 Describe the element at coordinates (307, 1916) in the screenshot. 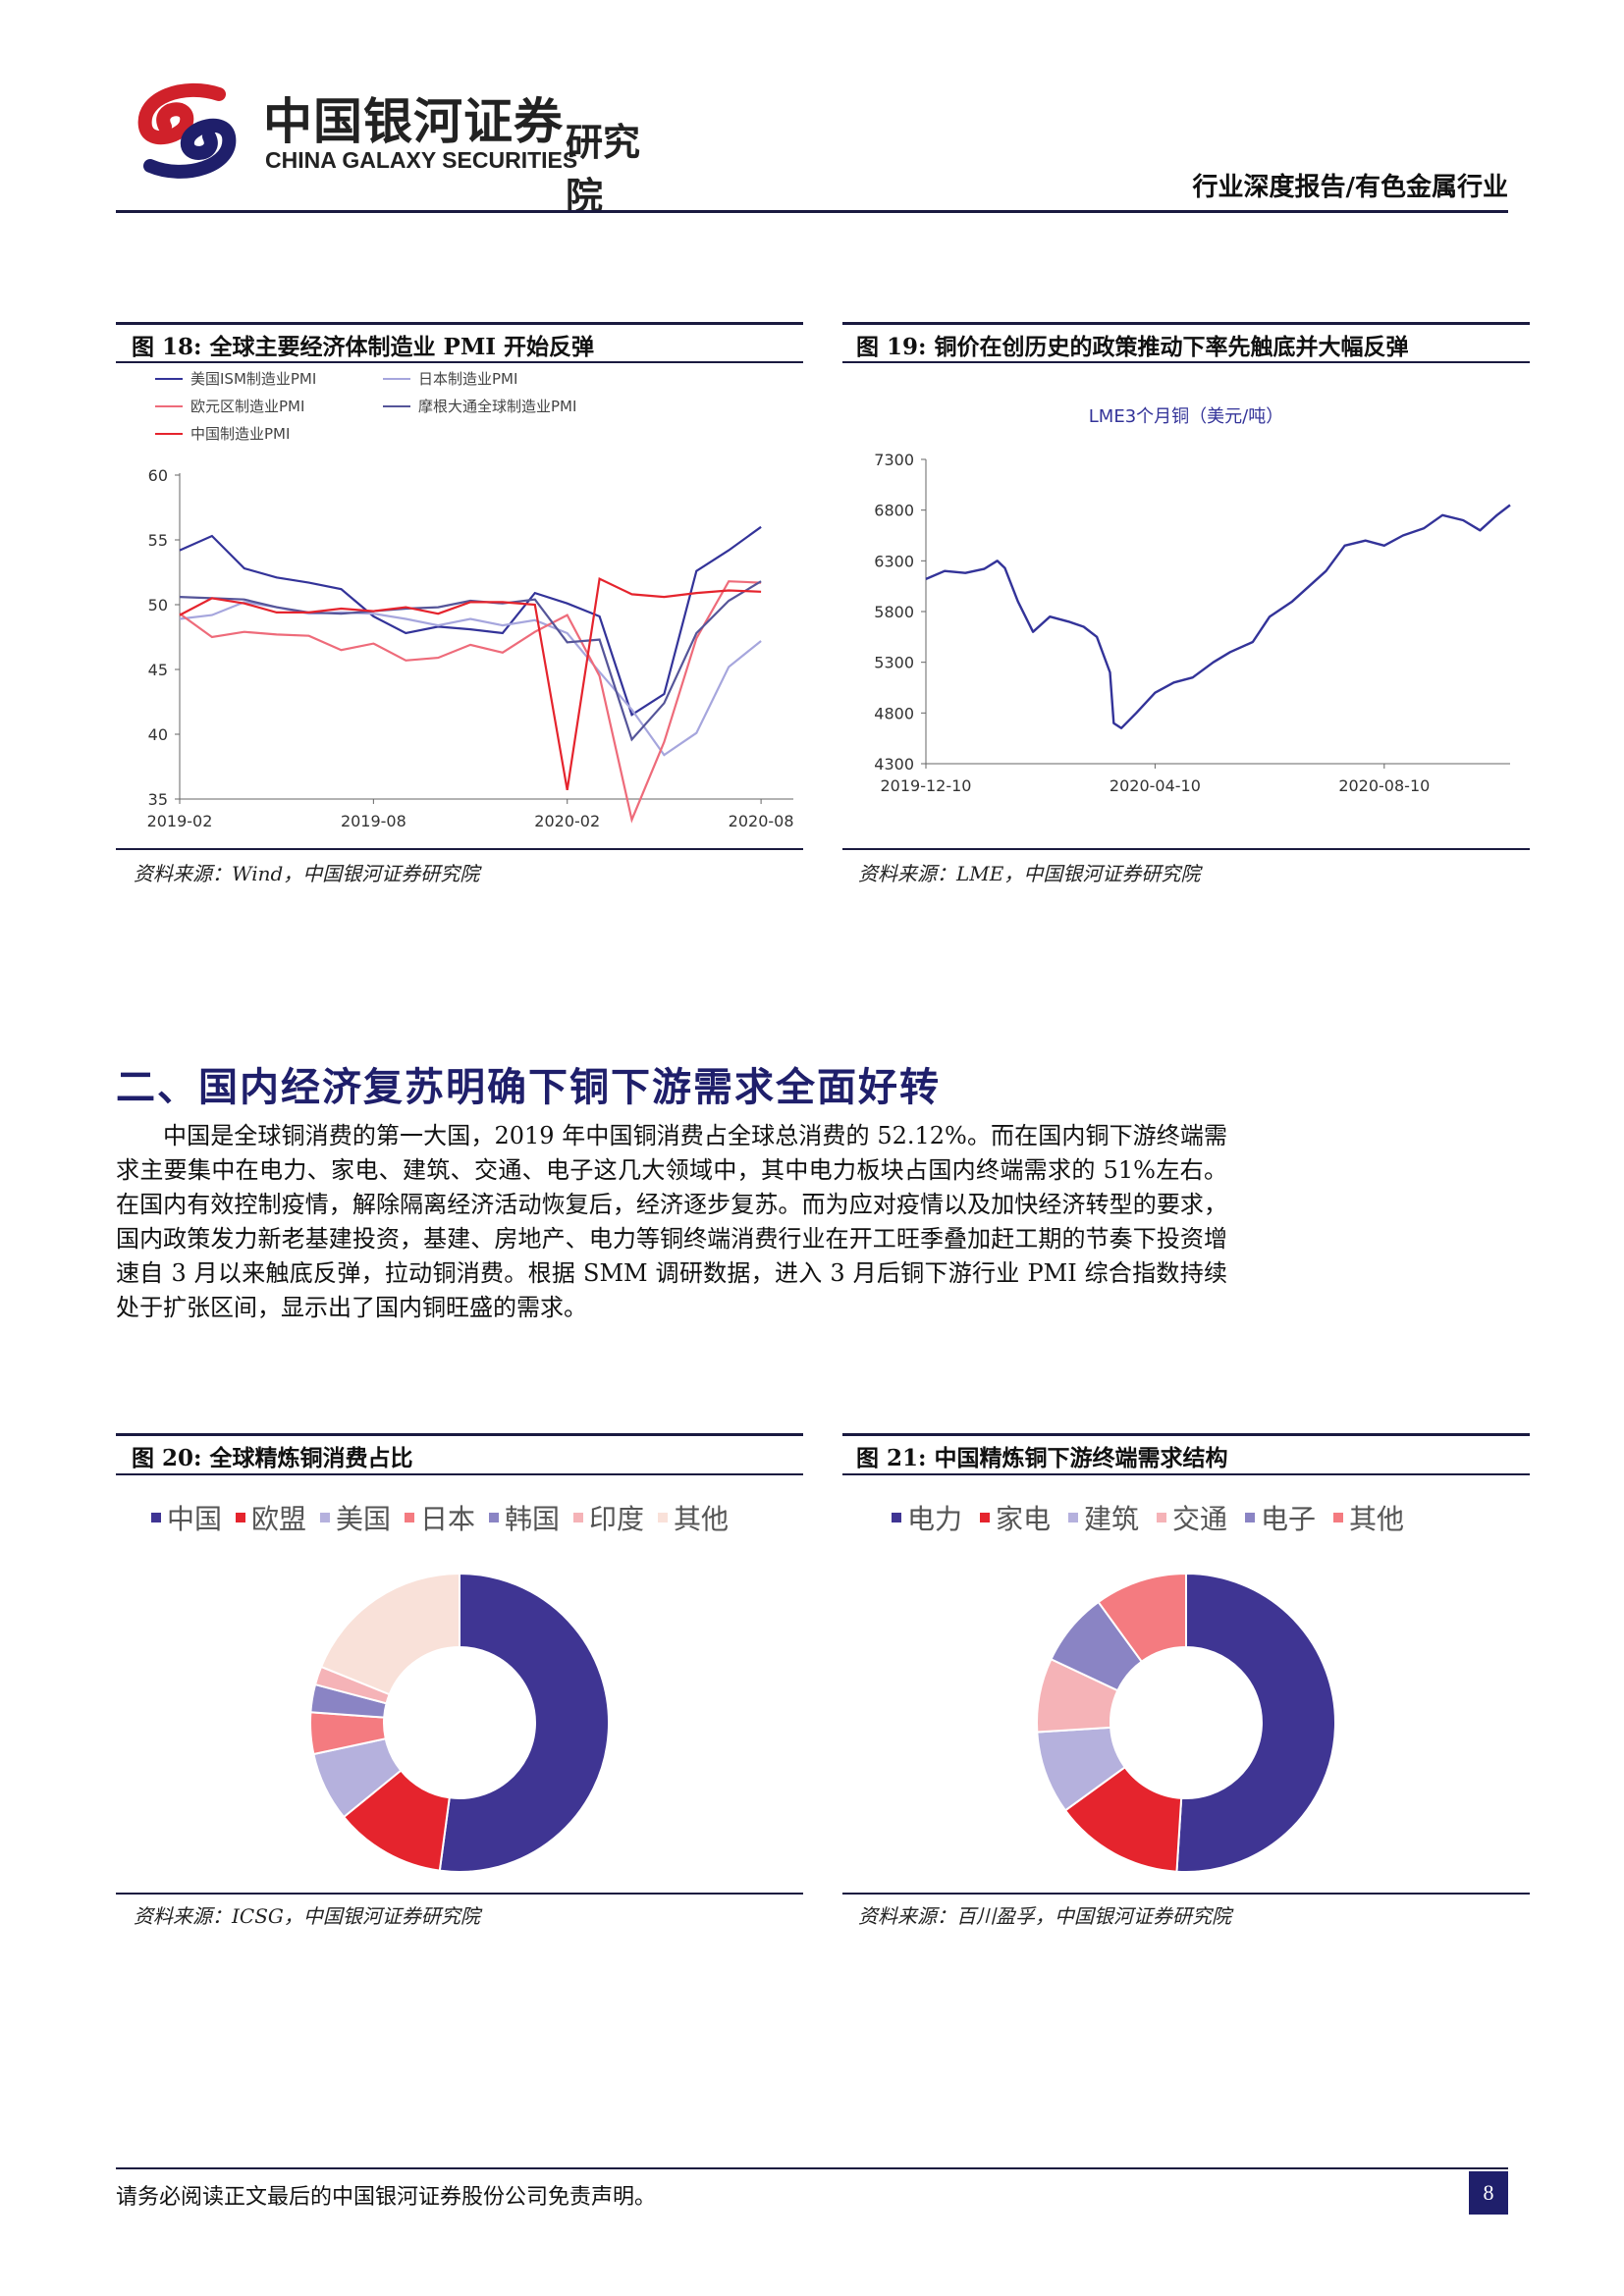

I see `fig20-source: 资料来源：ICSG，中国银河证券研究院` at that location.